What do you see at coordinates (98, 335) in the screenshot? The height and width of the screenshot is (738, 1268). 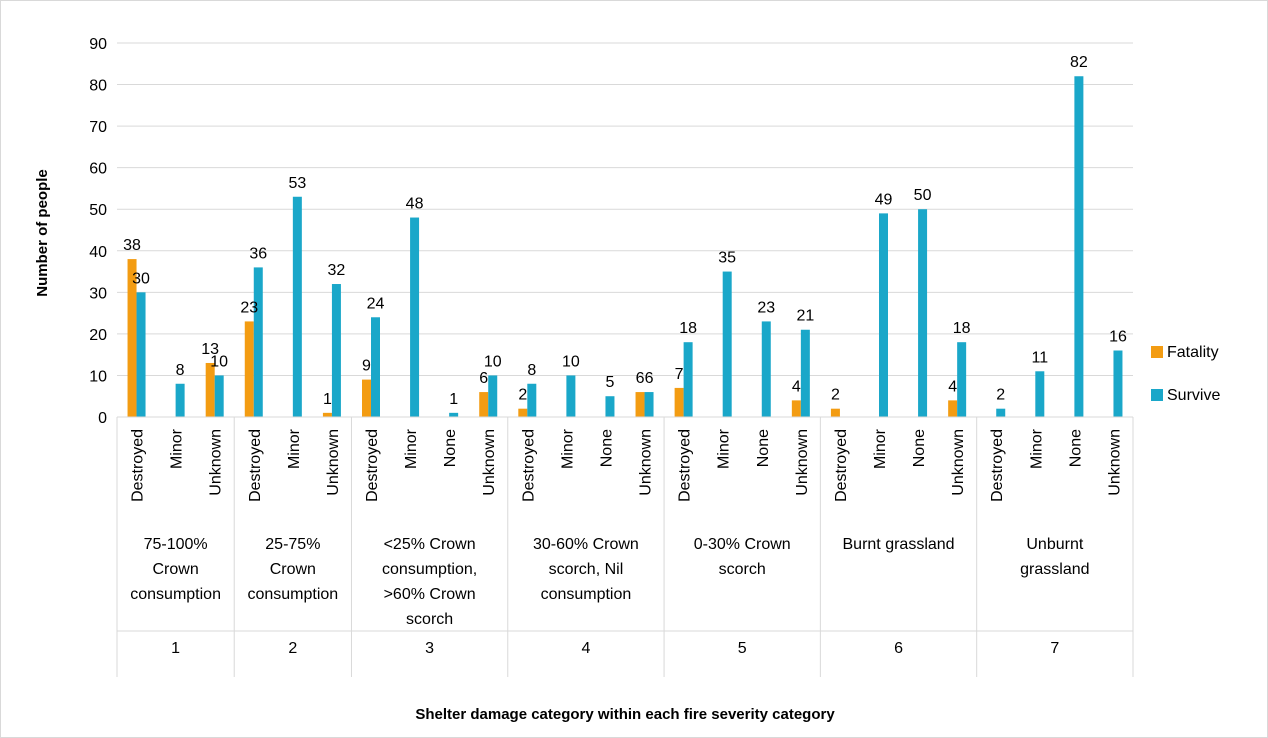 I see `y-tick-label: 20` at bounding box center [98, 335].